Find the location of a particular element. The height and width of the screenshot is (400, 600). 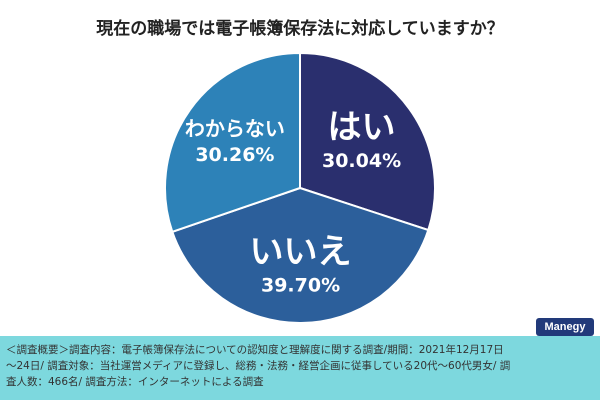

slice-label-iie: いいえ is located at coordinates (301, 252).